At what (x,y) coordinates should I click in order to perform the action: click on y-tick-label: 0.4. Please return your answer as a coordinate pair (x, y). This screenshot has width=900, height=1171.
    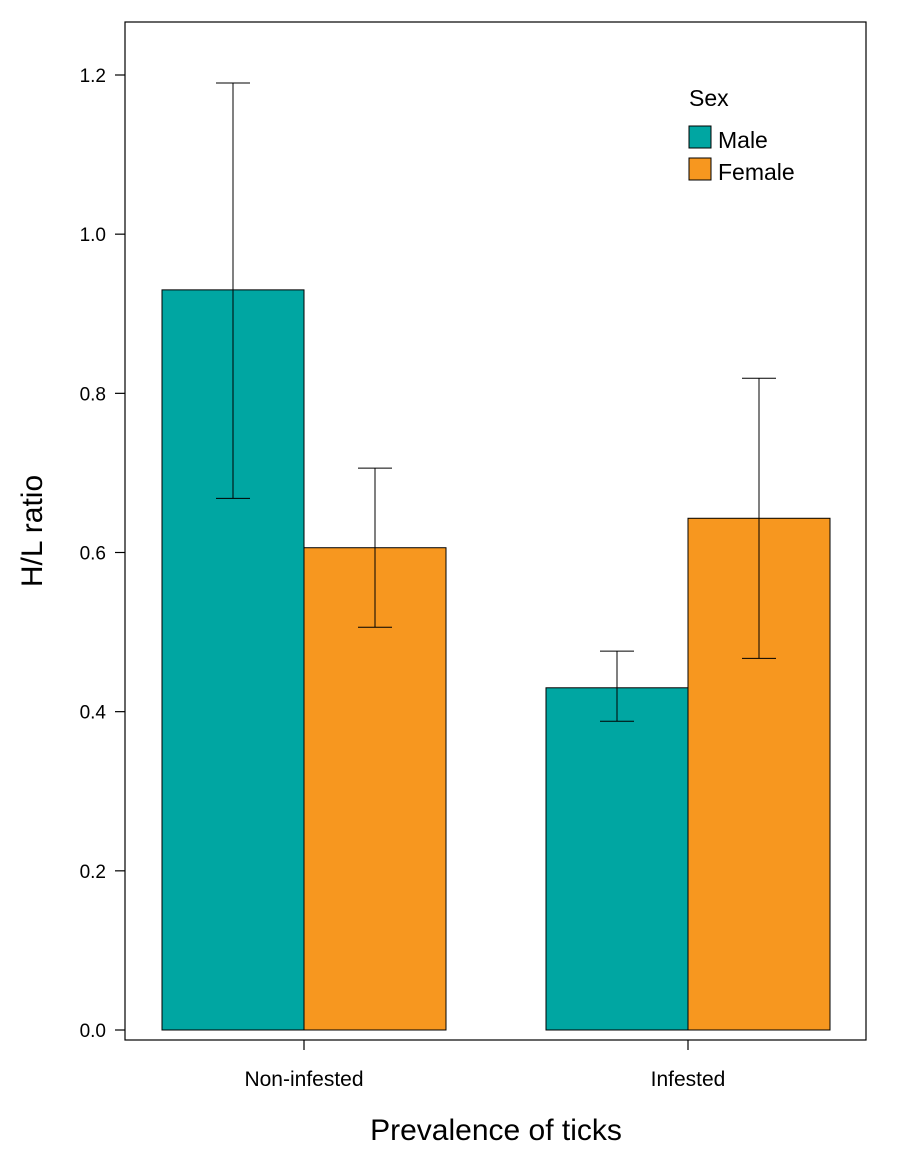
    Looking at the image, I should click on (93, 713).